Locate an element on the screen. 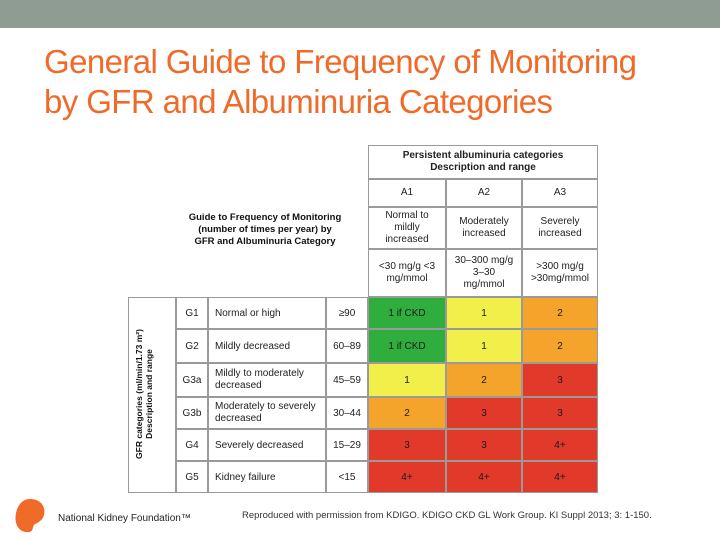 This screenshot has height=540, width=720. albuminuria-range-a3: >300 mg/g >30mg/mmol is located at coordinates (560, 273).